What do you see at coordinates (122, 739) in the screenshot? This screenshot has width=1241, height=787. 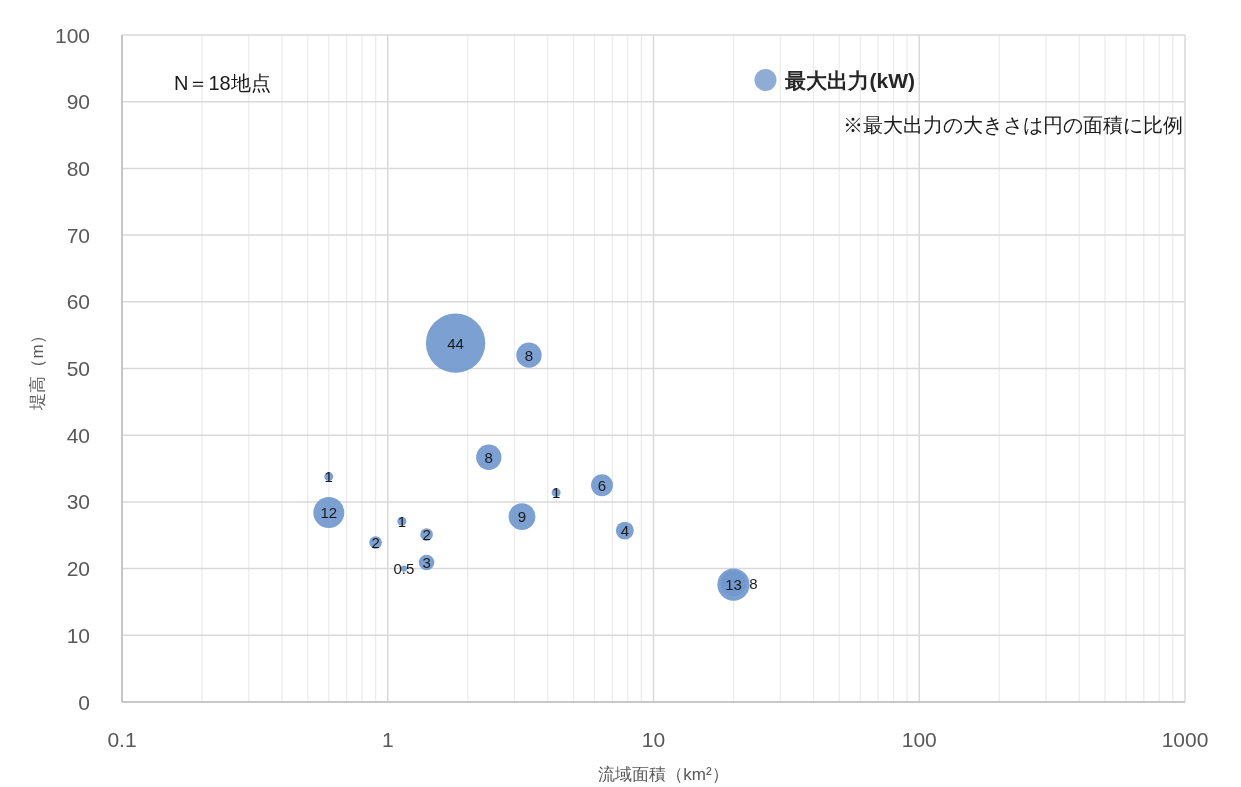 I see `x-tick-label: 0.1` at bounding box center [122, 739].